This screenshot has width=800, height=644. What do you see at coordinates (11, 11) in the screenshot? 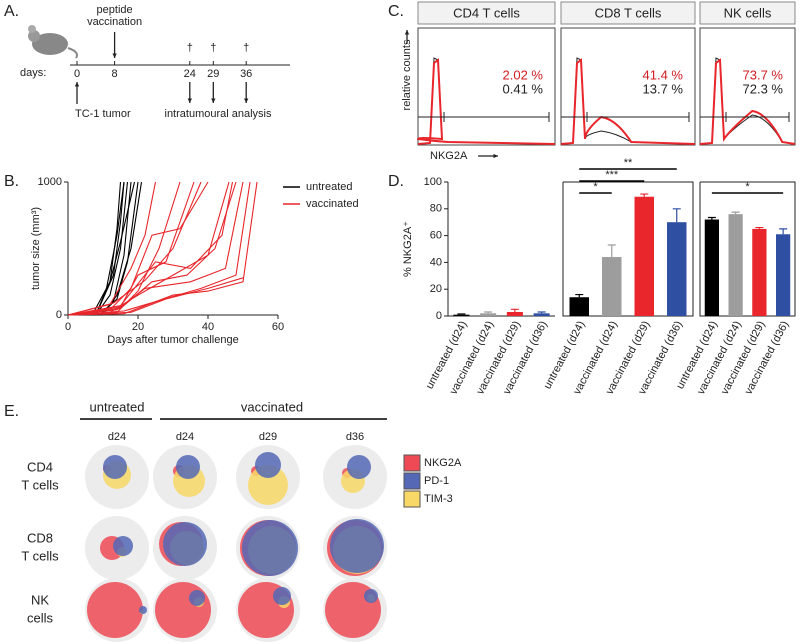
I see `panel-label: A.` at bounding box center [11, 11].